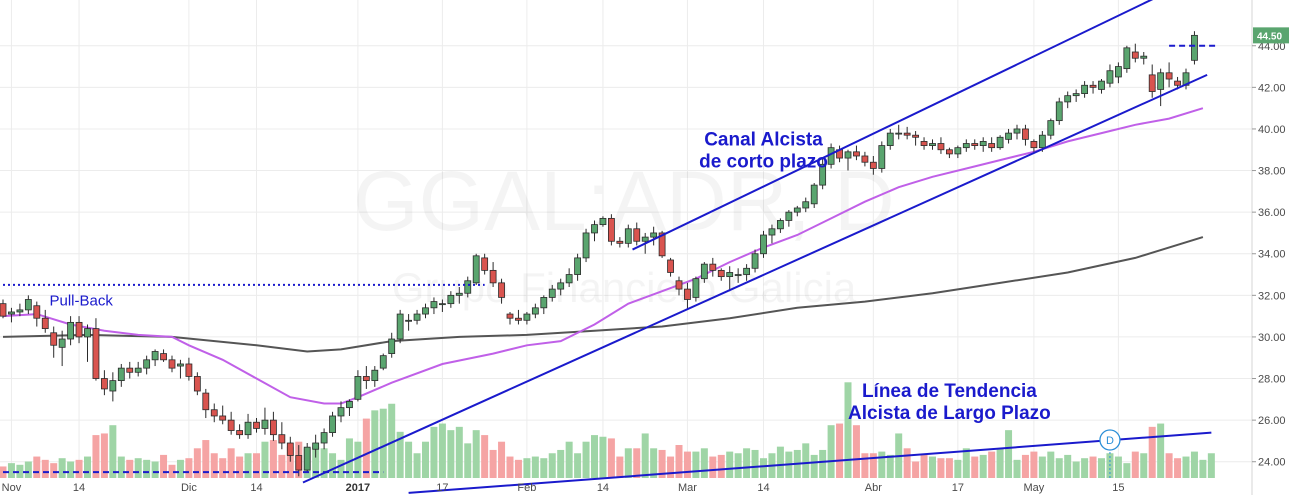  What do you see at coordinates (1034, 488) in the screenshot?
I see `x-tick-label-12: May` at bounding box center [1034, 488].